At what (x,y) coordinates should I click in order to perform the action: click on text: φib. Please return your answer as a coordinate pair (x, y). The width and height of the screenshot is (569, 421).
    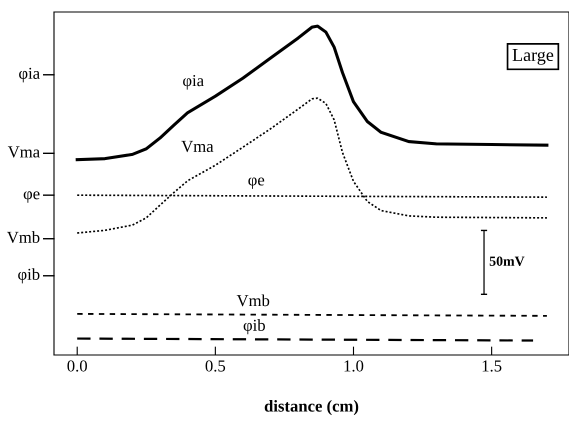
    Looking at the image, I should click on (29, 276).